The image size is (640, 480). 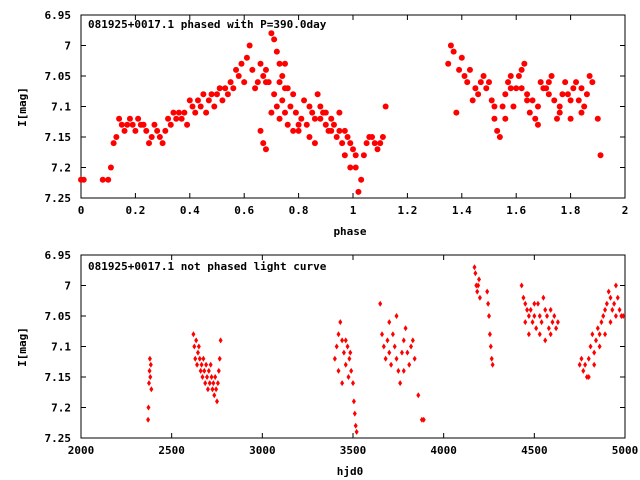 I want to click on unphased-y-axis-label: I[mag], so click(x=22, y=347).